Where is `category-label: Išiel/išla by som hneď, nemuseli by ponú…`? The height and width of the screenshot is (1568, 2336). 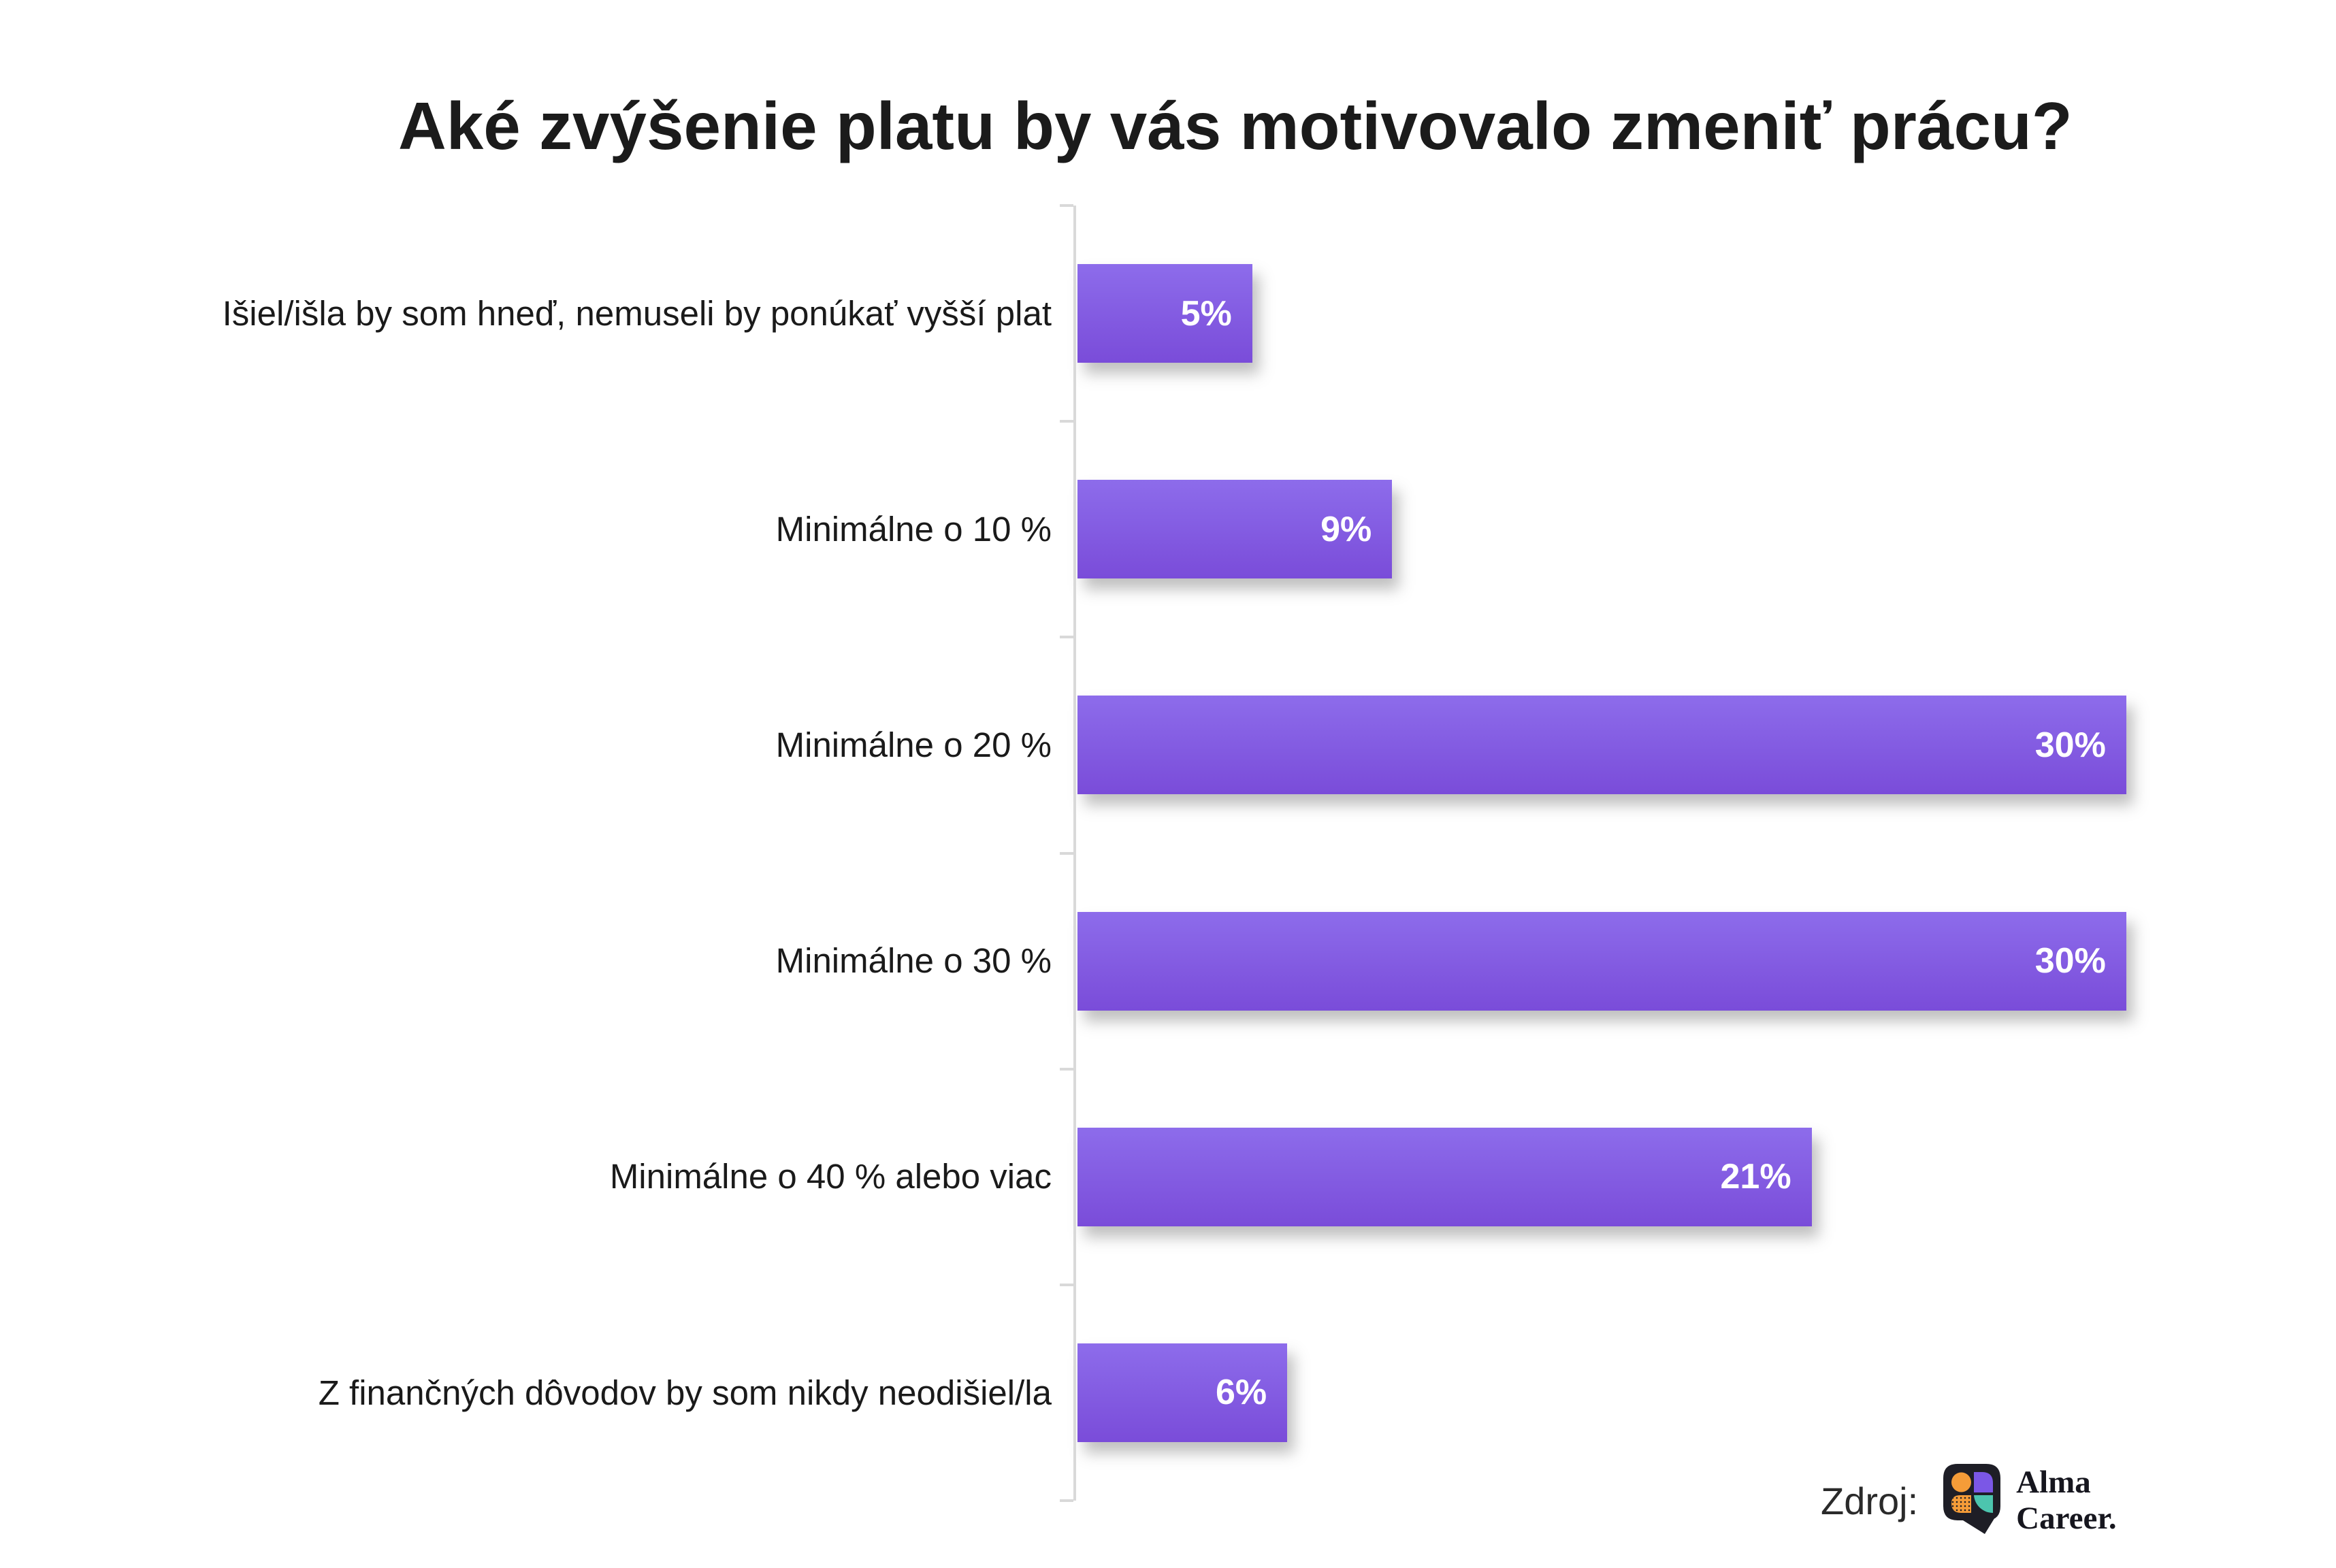
category-label: Išiel/išla by som hneď, nemuseli by ponú… is located at coordinates (637, 313).